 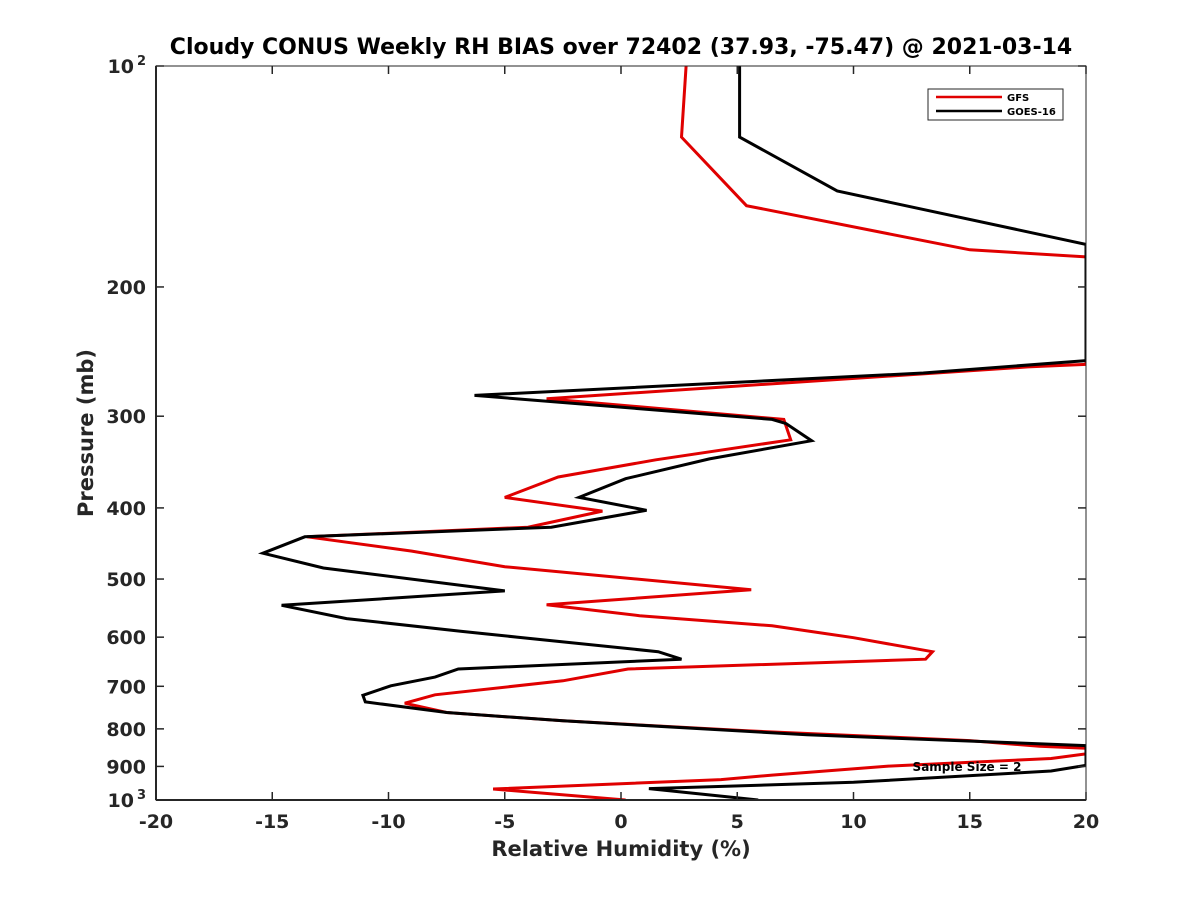 I want to click on x-tick-label: -5, so click(x=504, y=822).